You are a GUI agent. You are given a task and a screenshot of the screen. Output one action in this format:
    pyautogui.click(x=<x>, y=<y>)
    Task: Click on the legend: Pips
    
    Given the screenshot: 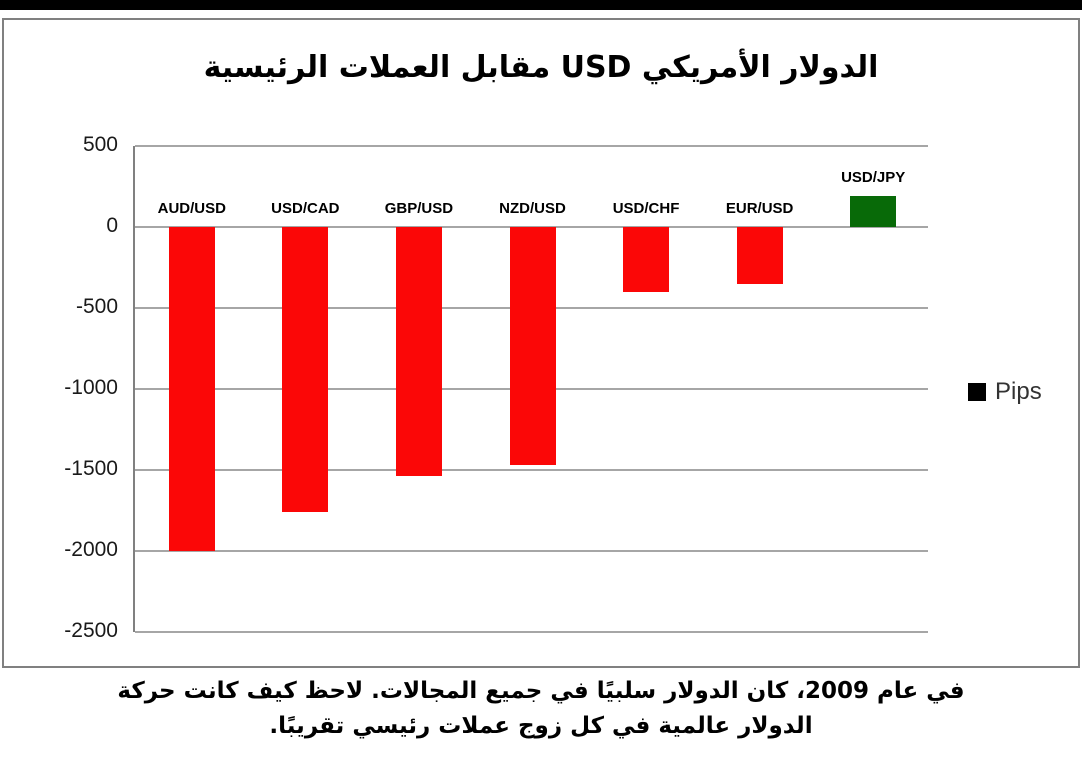 What is the action you would take?
    pyautogui.click(x=1005, y=392)
    